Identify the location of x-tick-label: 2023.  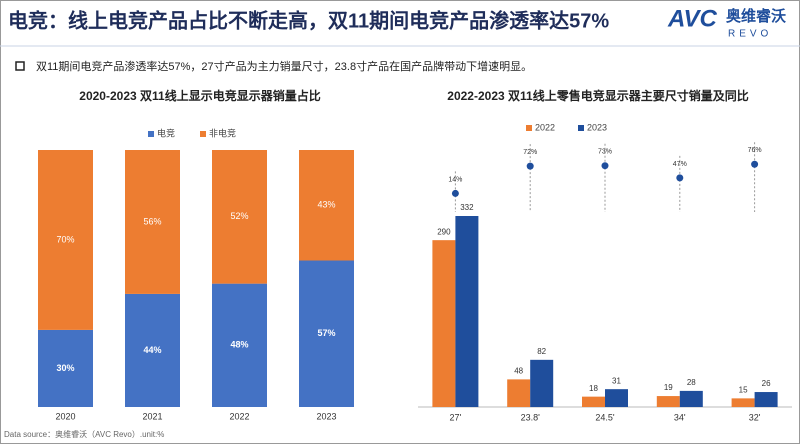
(326, 416).